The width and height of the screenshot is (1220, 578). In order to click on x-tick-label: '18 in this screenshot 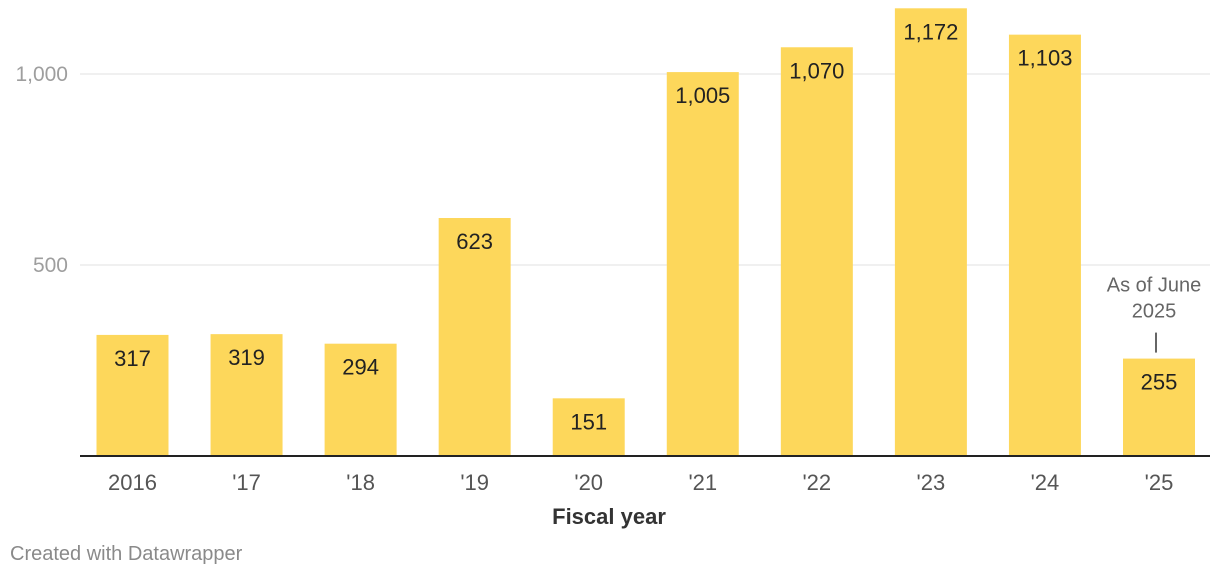, I will do `click(360, 482)`.